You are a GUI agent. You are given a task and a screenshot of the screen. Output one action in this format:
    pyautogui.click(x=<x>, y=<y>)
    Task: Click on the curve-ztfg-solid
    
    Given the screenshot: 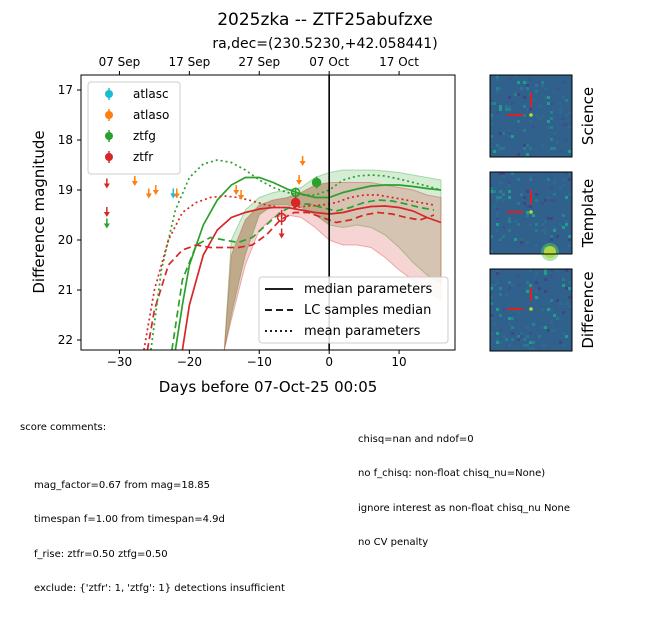 What is the action you would take?
    pyautogui.click(x=308, y=263)
    